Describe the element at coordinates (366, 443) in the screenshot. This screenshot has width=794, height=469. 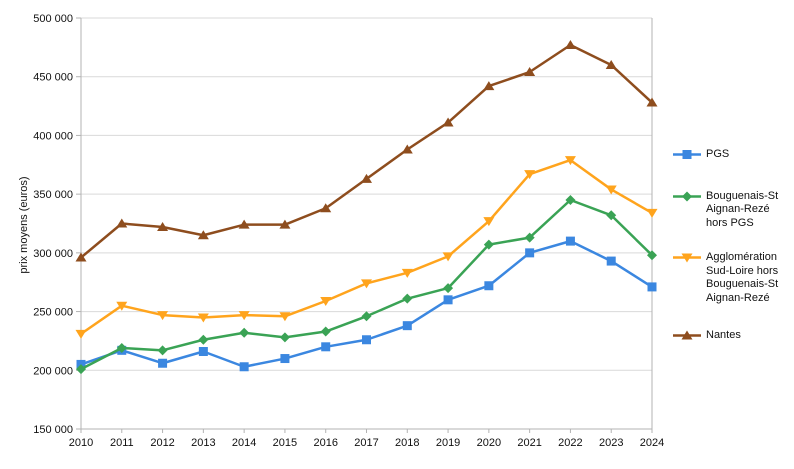
I see `x-tick-label: 2017` at that location.